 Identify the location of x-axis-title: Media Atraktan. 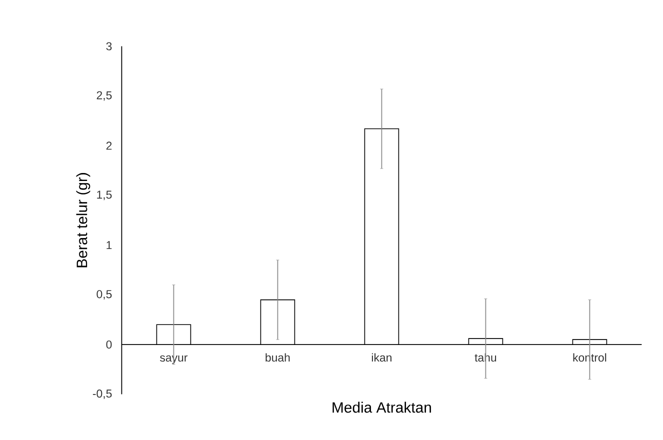
(381, 407).